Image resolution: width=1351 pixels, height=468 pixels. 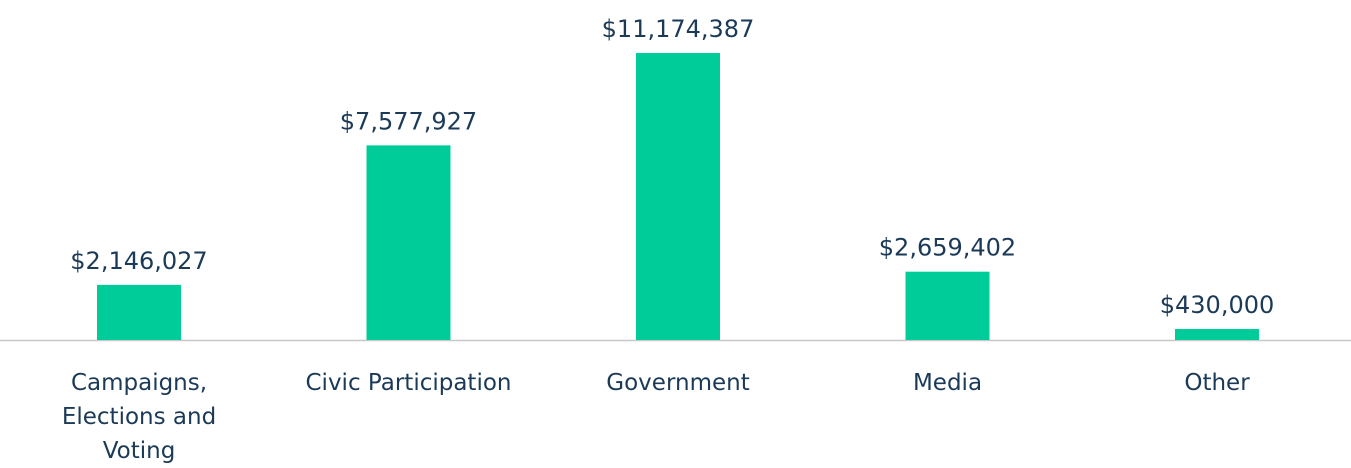 I want to click on value-label: $11,174,387, so click(x=678, y=29).